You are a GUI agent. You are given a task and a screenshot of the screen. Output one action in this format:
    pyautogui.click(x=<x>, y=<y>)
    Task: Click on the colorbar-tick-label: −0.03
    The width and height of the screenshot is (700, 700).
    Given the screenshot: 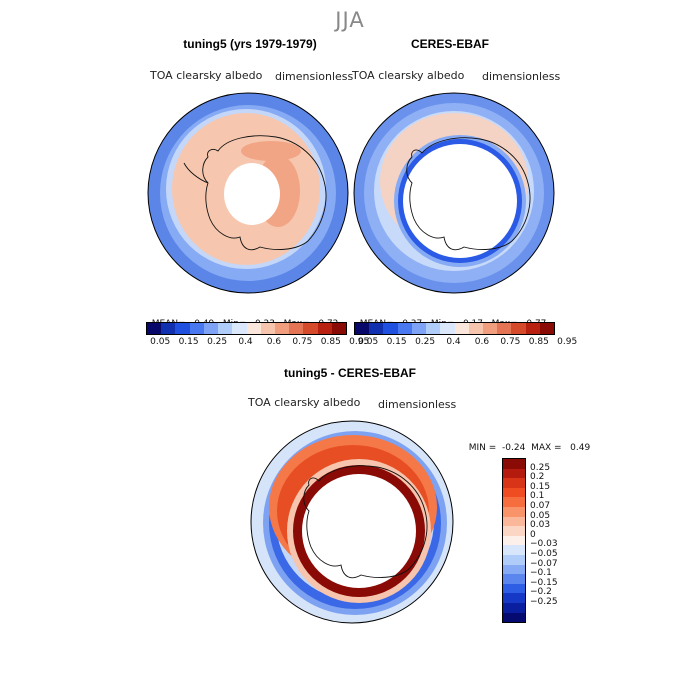 What is the action you would take?
    pyautogui.click(x=544, y=544)
    